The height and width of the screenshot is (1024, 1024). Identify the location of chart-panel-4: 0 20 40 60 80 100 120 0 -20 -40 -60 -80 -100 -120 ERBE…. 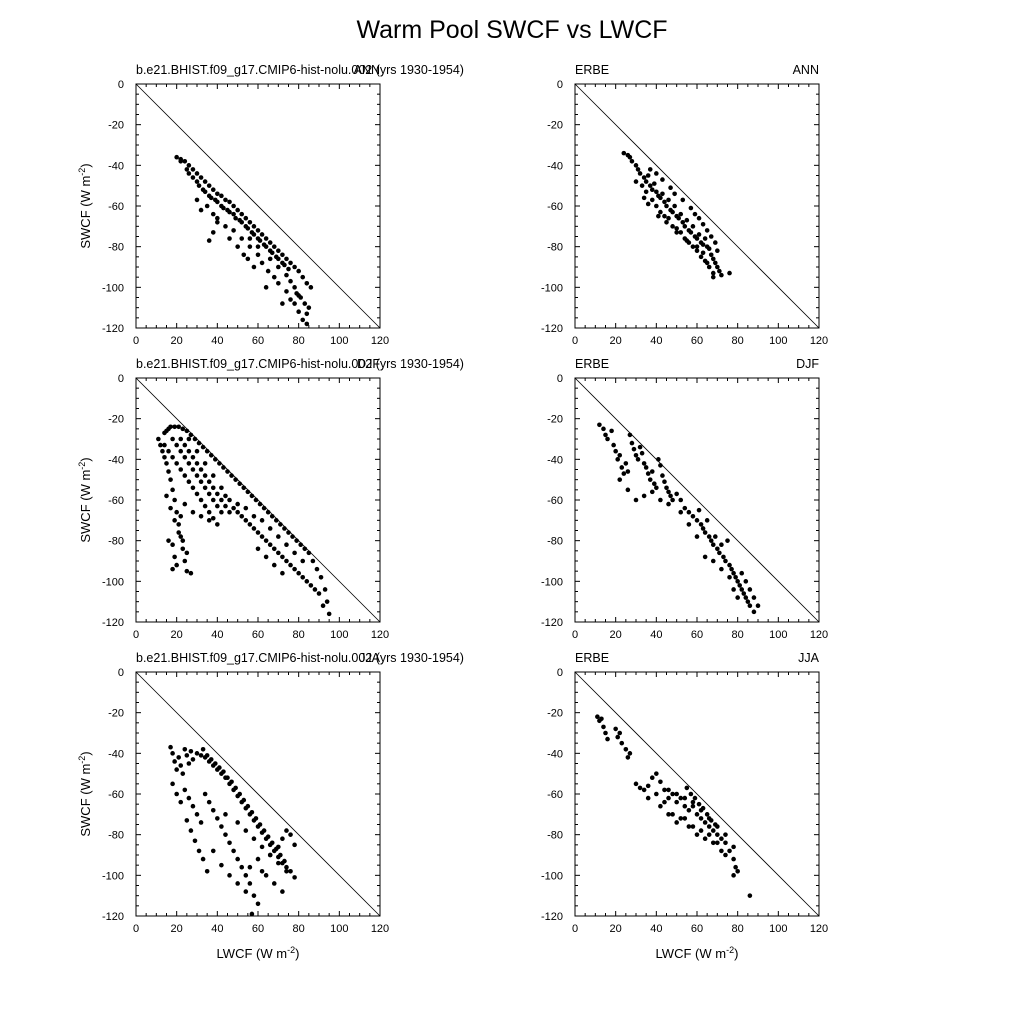
(684, 499).